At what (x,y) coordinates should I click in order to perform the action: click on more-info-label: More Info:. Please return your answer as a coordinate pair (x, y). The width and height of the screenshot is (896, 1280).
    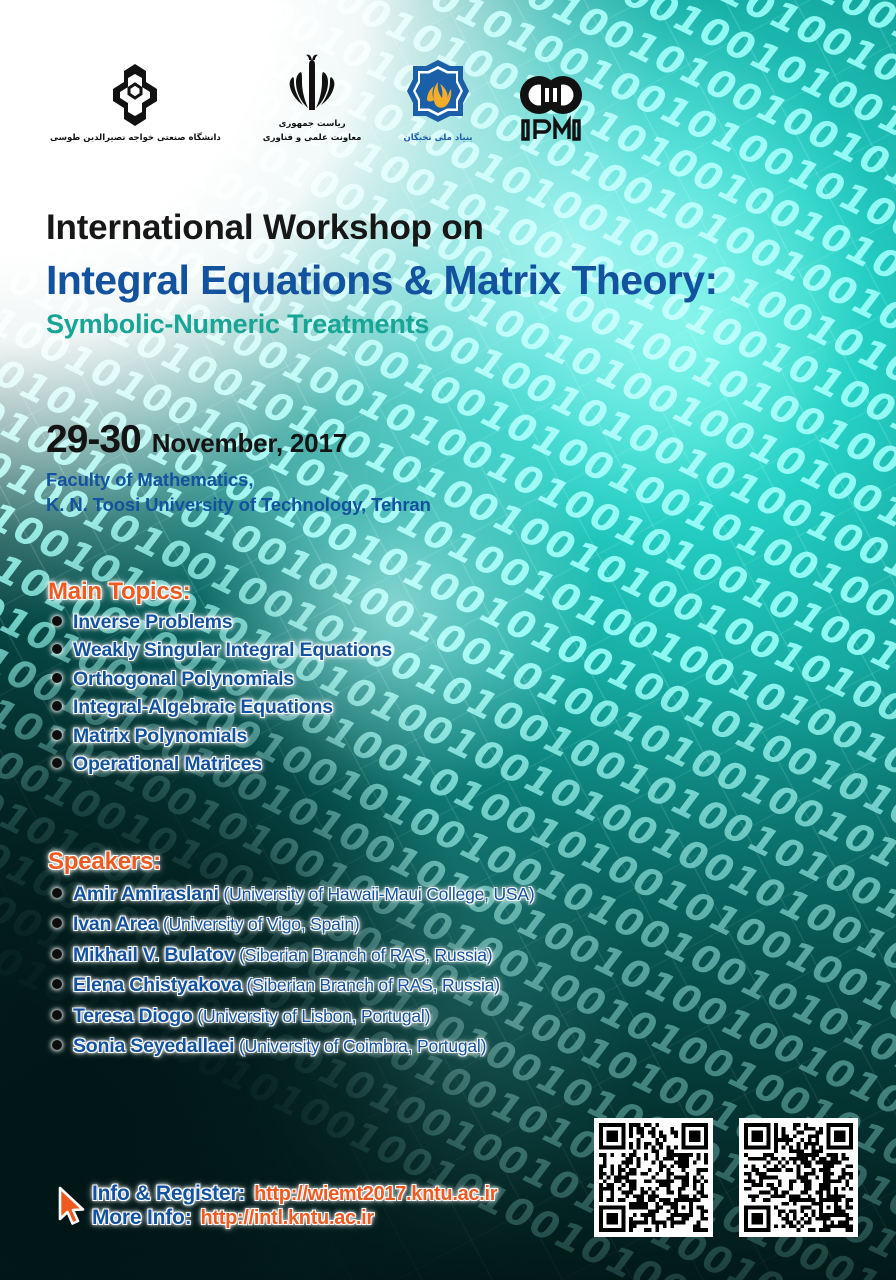
    Looking at the image, I should click on (142, 1218).